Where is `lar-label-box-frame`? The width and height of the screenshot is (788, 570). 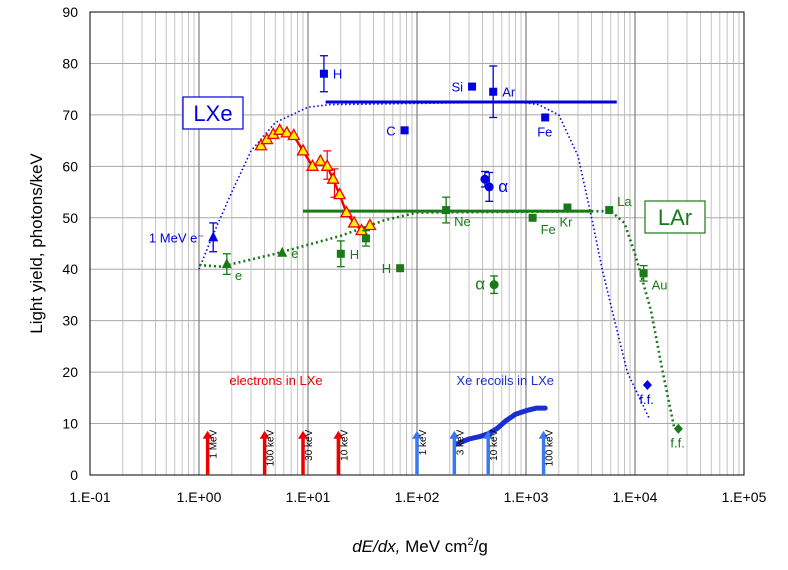
lar-label-box-frame is located at coordinates (675, 217).